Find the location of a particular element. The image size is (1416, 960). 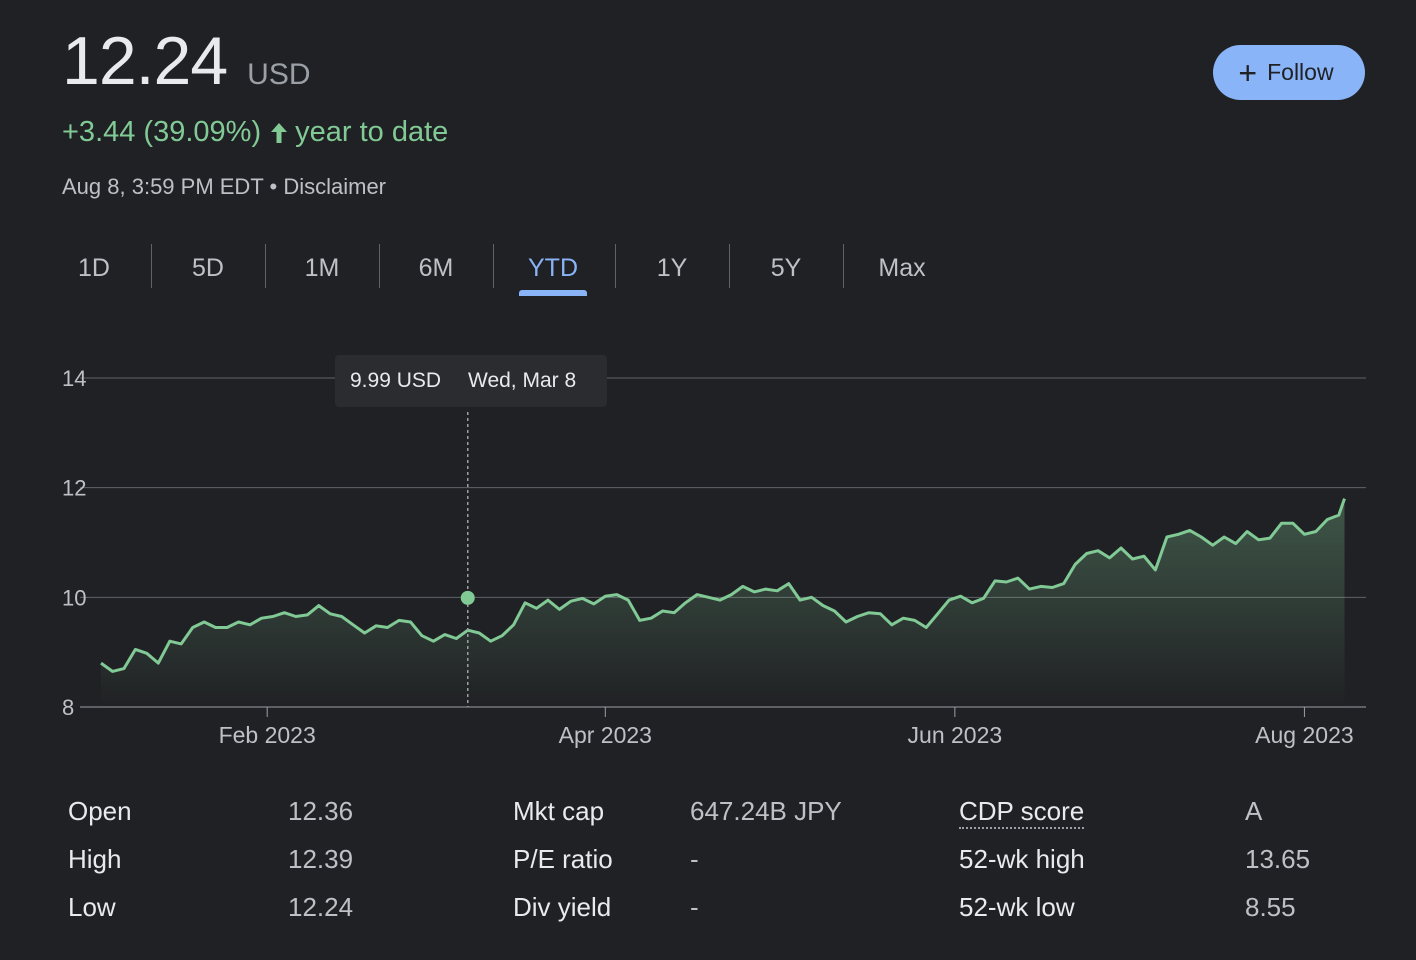

stat-label-low: Low is located at coordinates (92, 907).